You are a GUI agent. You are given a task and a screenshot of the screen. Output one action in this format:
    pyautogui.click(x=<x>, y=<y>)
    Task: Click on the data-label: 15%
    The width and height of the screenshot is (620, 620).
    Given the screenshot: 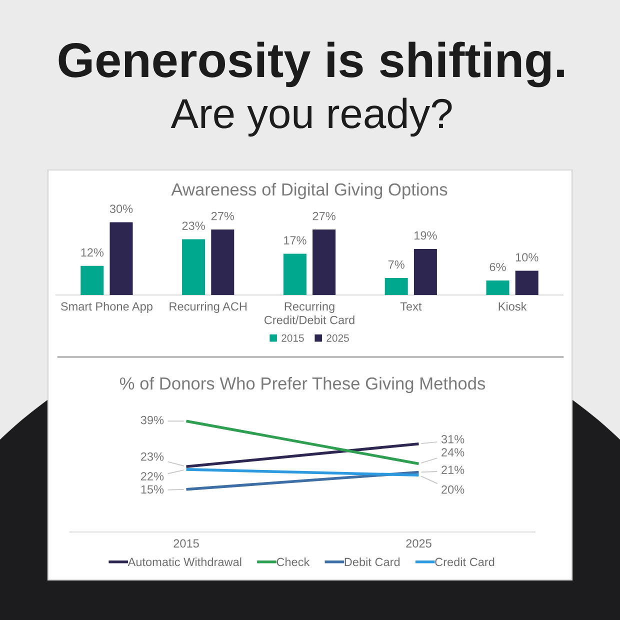 What is the action you would take?
    pyautogui.click(x=152, y=489)
    